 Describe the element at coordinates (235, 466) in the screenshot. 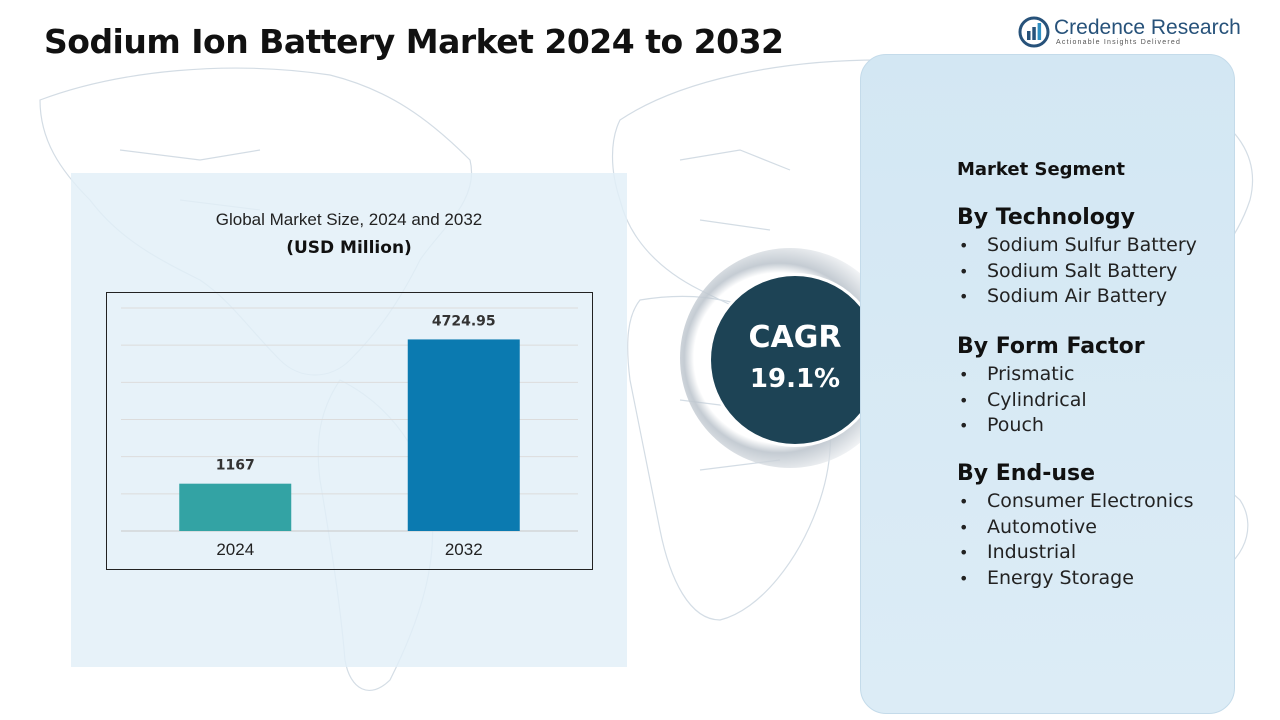

I see `data-label-2024: 1167` at that location.